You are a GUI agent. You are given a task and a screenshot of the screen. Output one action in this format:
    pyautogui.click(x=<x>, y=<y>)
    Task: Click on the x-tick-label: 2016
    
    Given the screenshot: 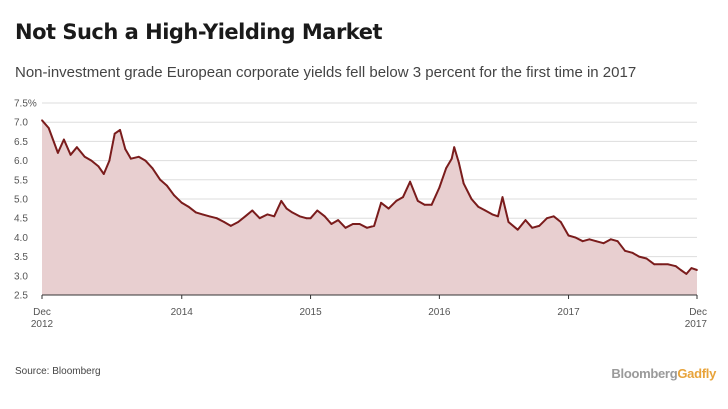 What is the action you would take?
    pyautogui.click(x=439, y=312)
    